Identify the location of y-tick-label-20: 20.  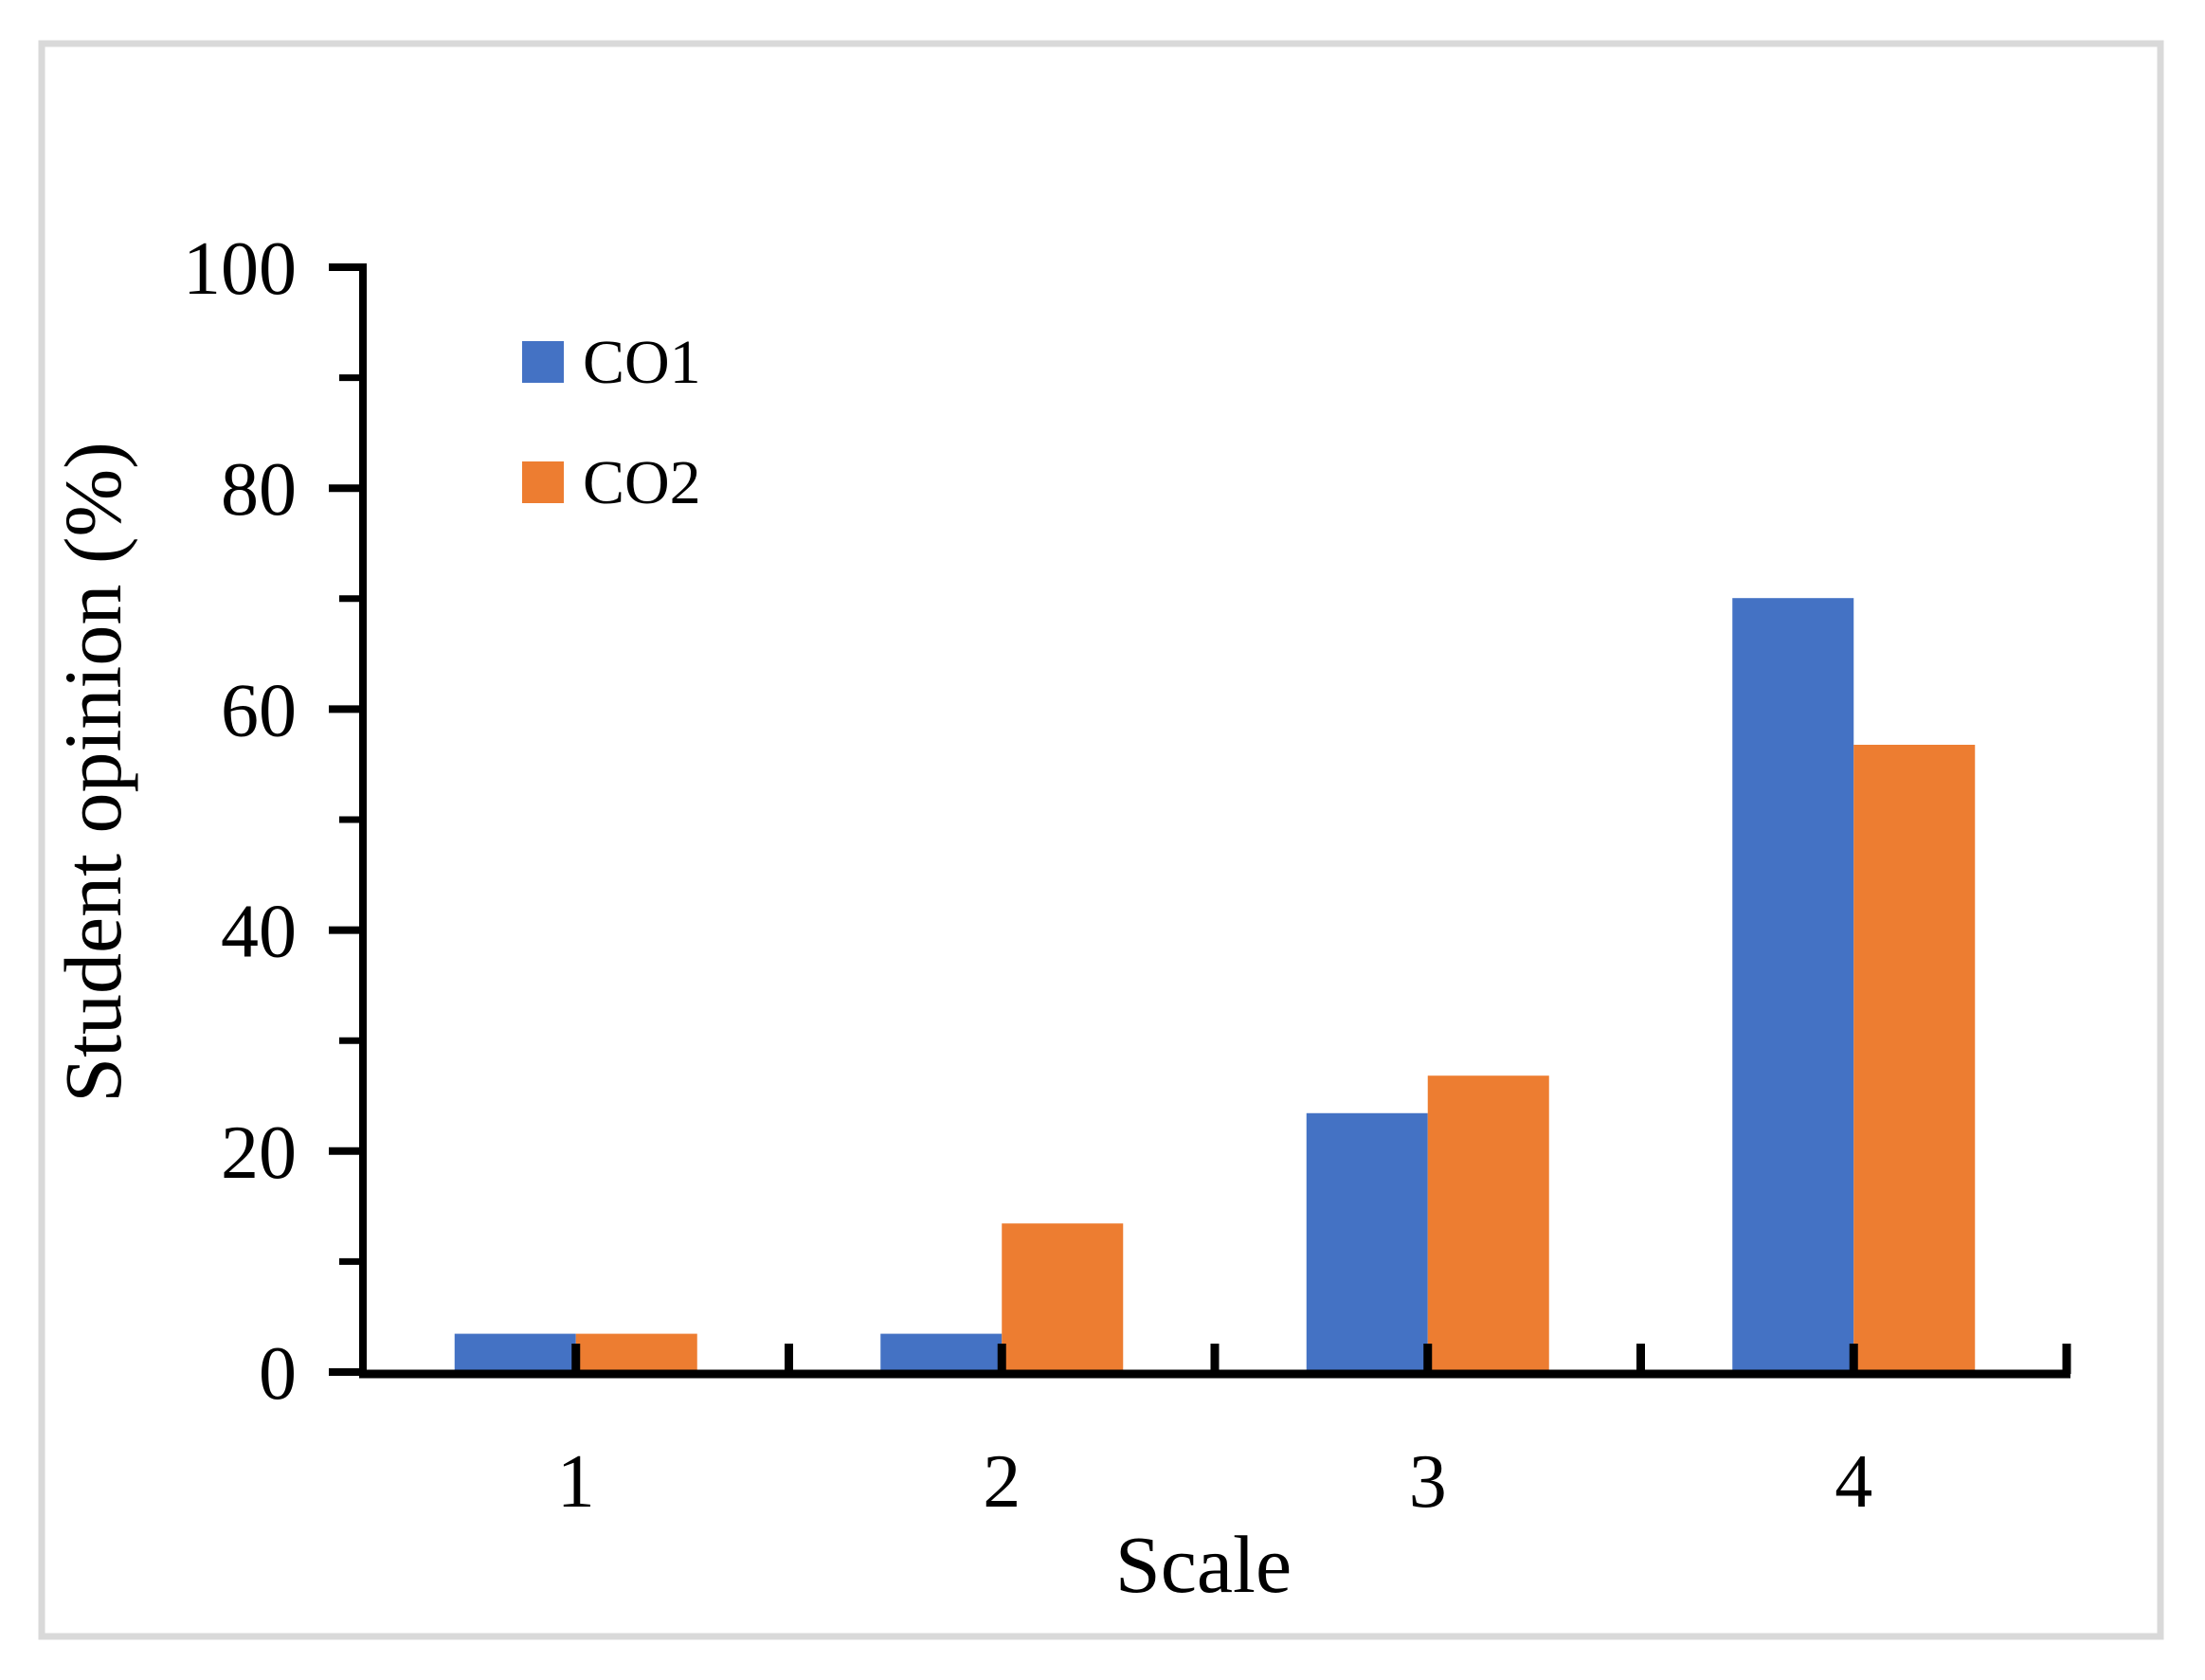
(259, 1153).